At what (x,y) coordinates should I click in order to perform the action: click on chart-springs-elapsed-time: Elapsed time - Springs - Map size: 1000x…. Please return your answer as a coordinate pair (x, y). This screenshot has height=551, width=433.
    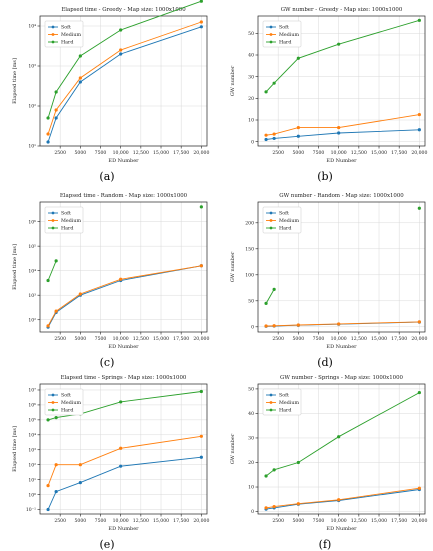
    Looking at the image, I should click on (110, 453).